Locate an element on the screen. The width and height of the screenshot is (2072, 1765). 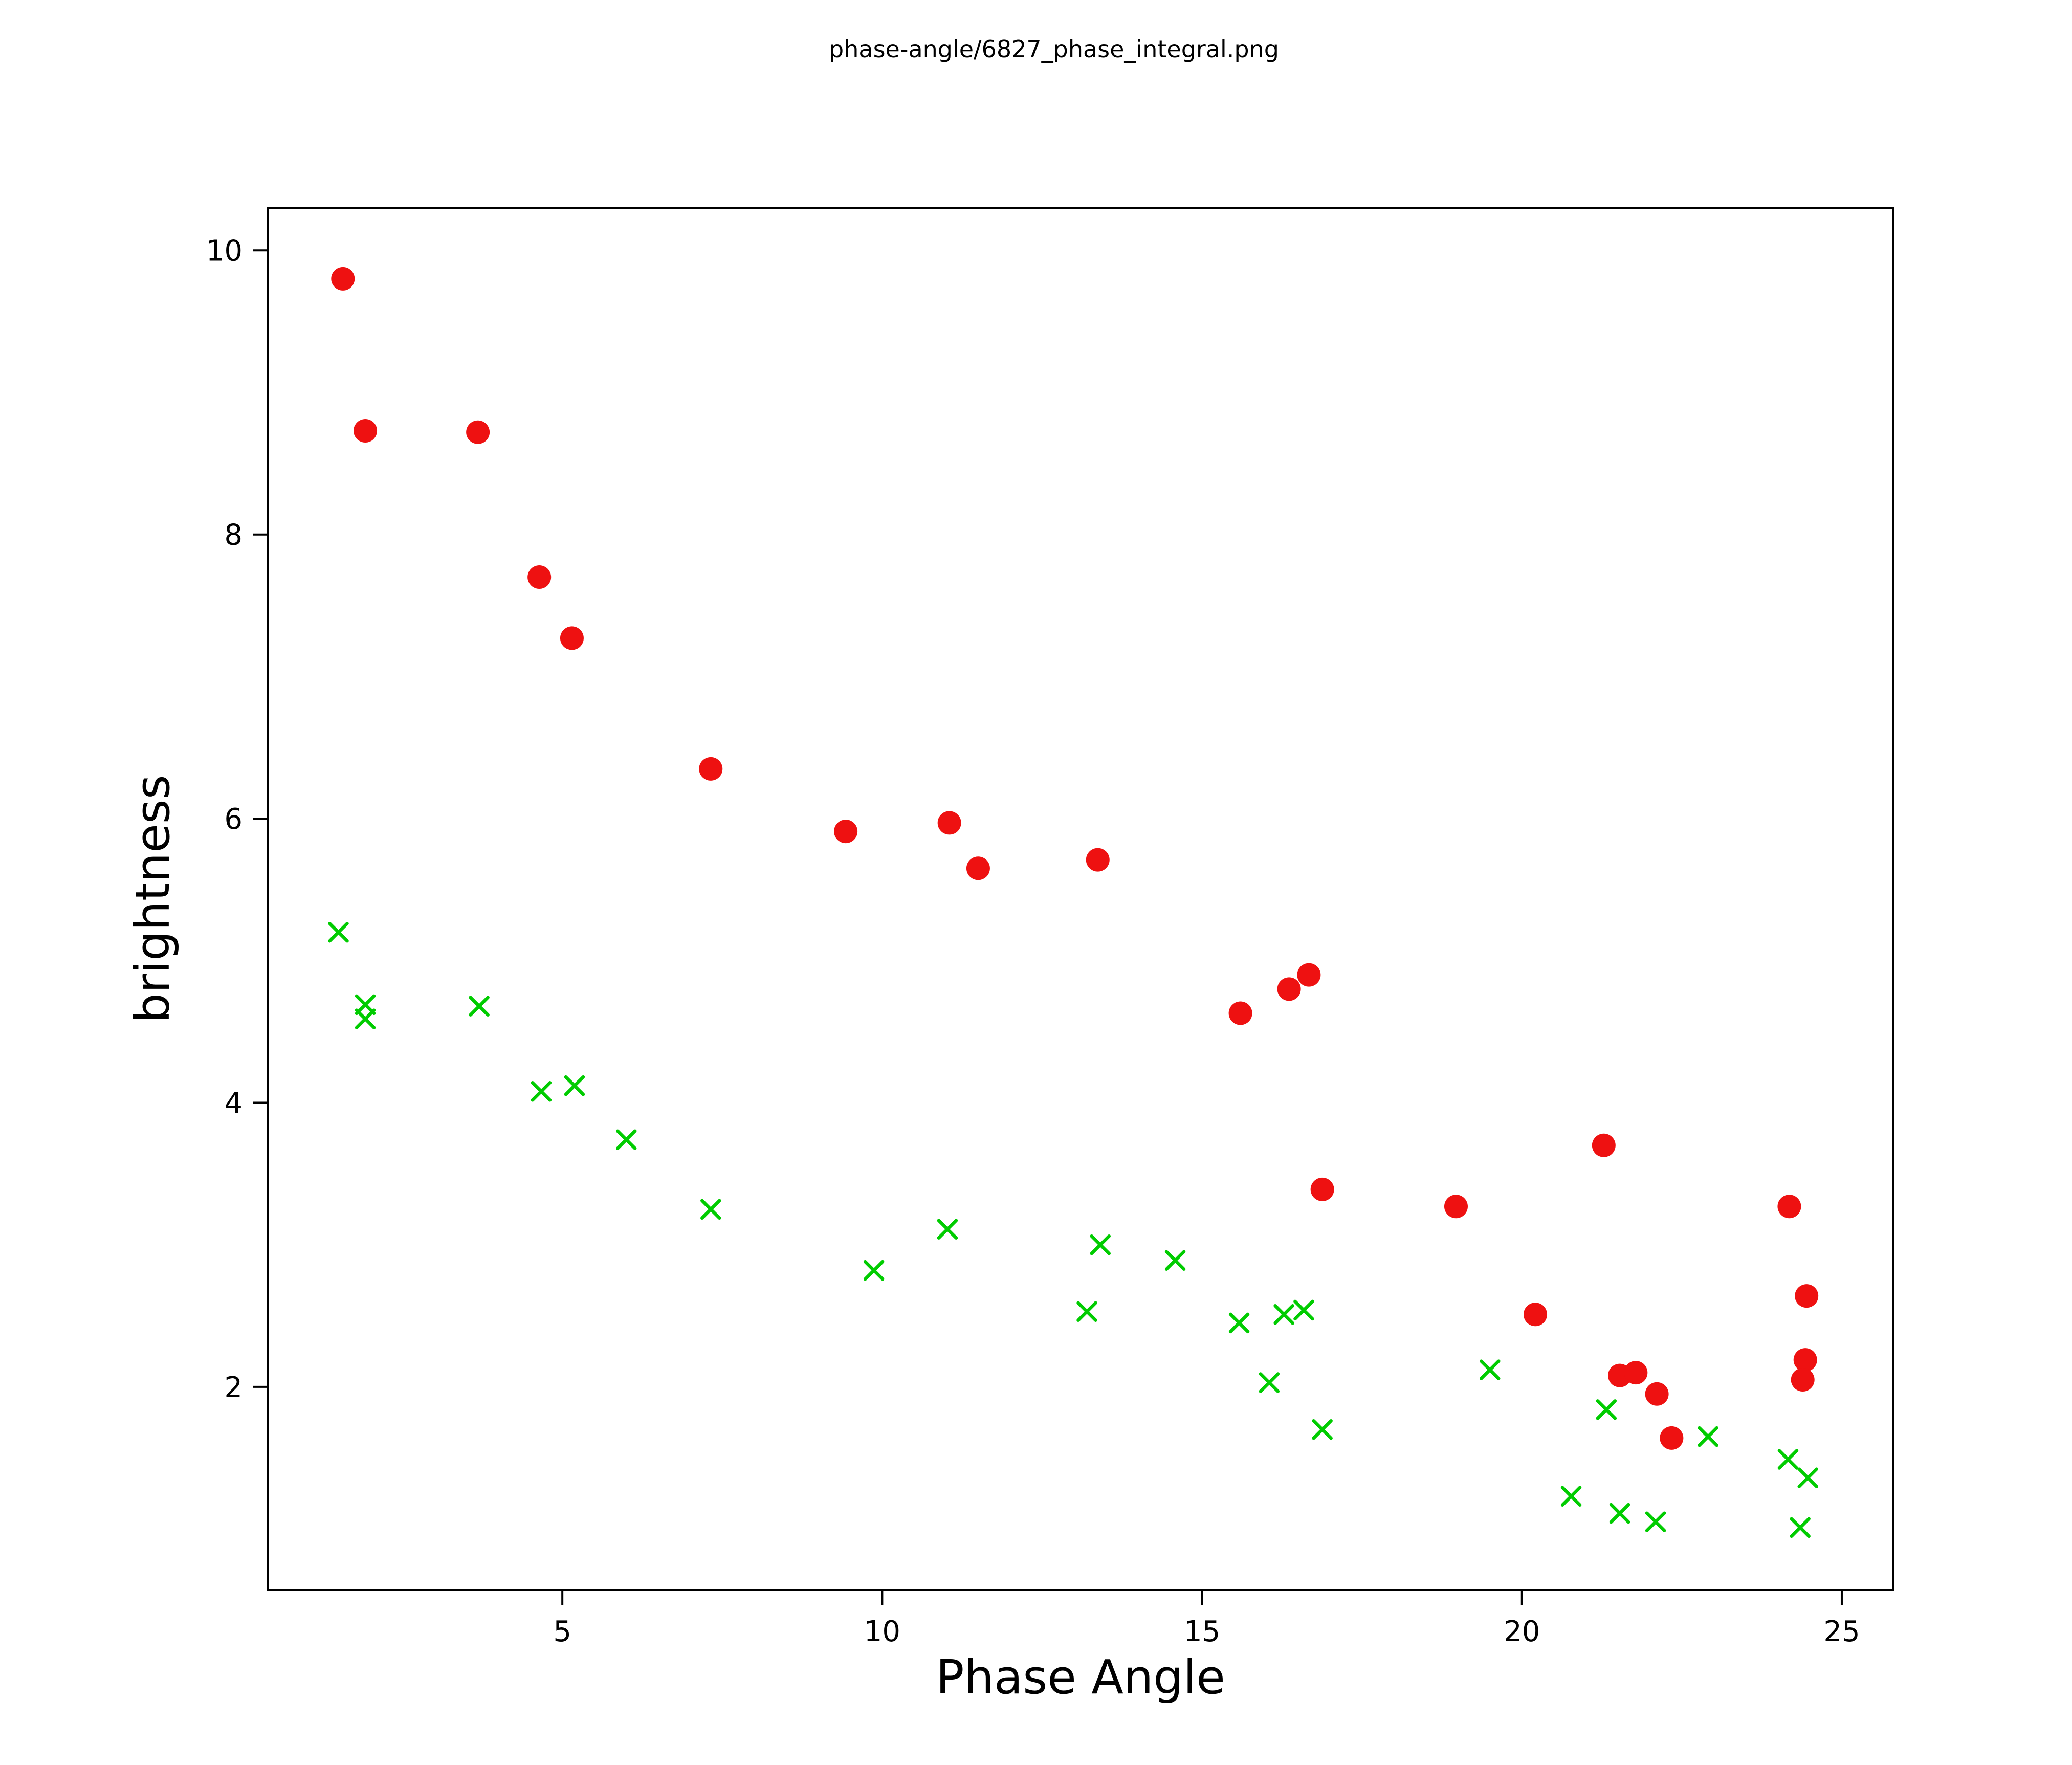
x-axis-ticks: 5 10 15 20 25 is located at coordinates (1206, 1619).